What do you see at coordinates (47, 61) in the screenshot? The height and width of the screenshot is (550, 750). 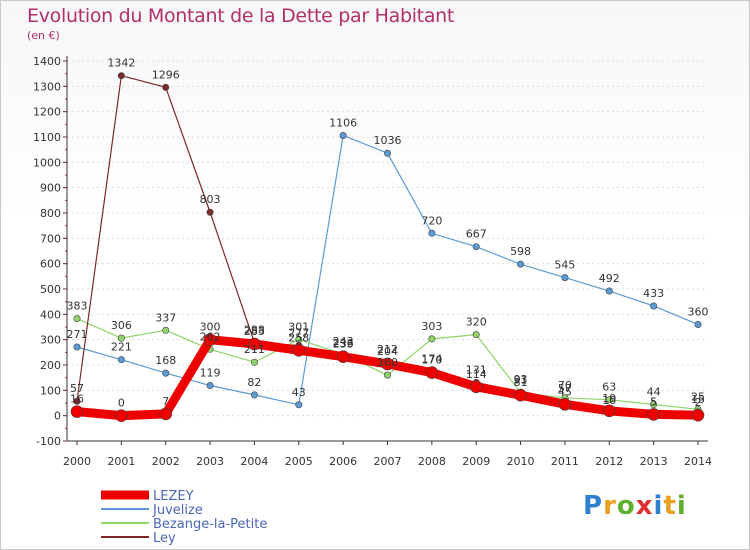 I see `y-tick-label: 1400` at bounding box center [47, 61].